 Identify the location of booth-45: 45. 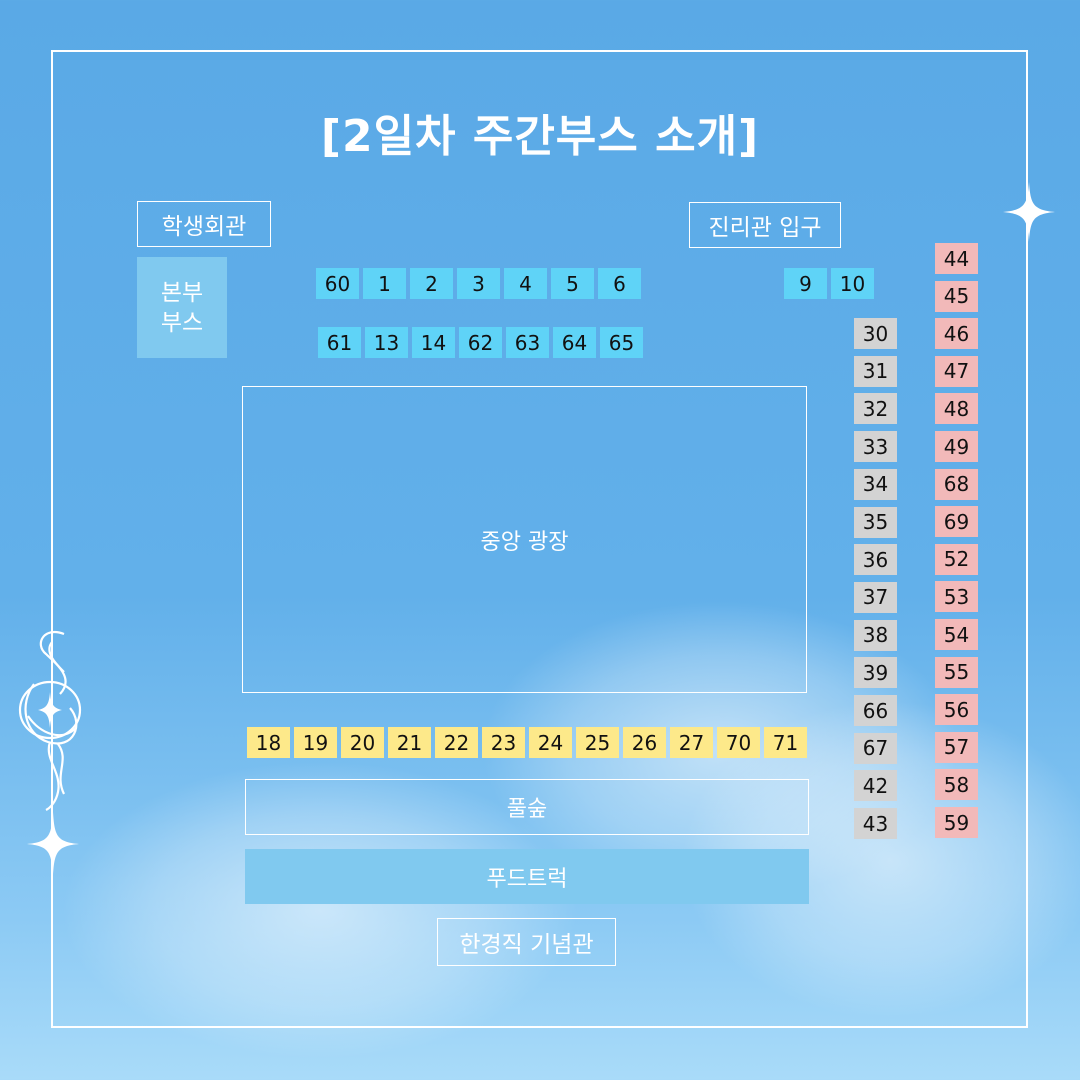
(956, 296).